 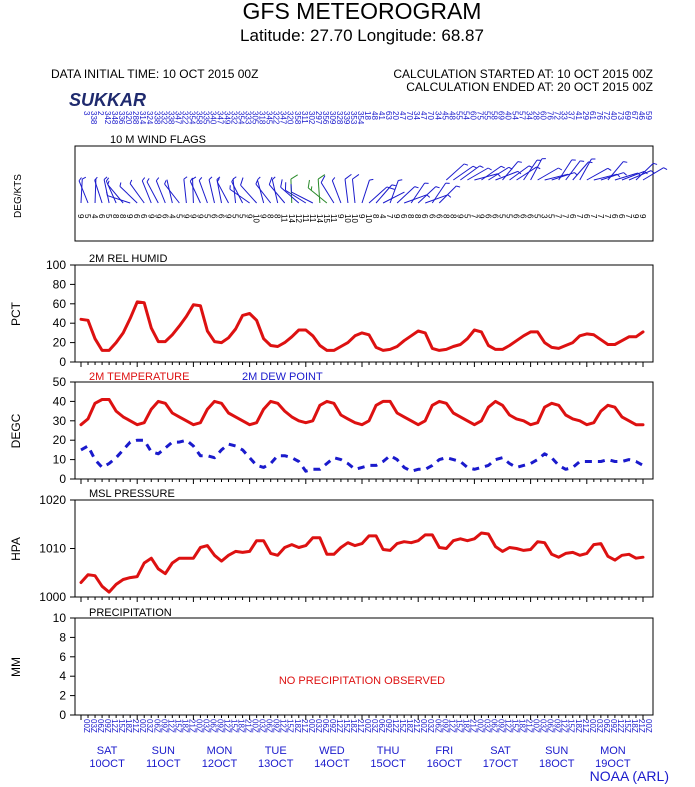 What do you see at coordinates (184, 118) in the screenshot?
I see `wind-direction-label: 322` at bounding box center [184, 118].